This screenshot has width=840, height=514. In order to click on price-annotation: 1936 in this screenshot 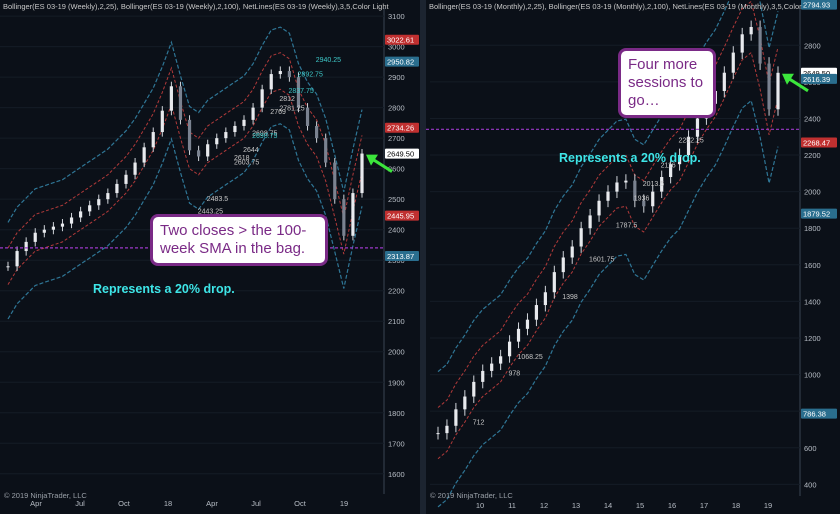, I will do `click(642, 198)`.